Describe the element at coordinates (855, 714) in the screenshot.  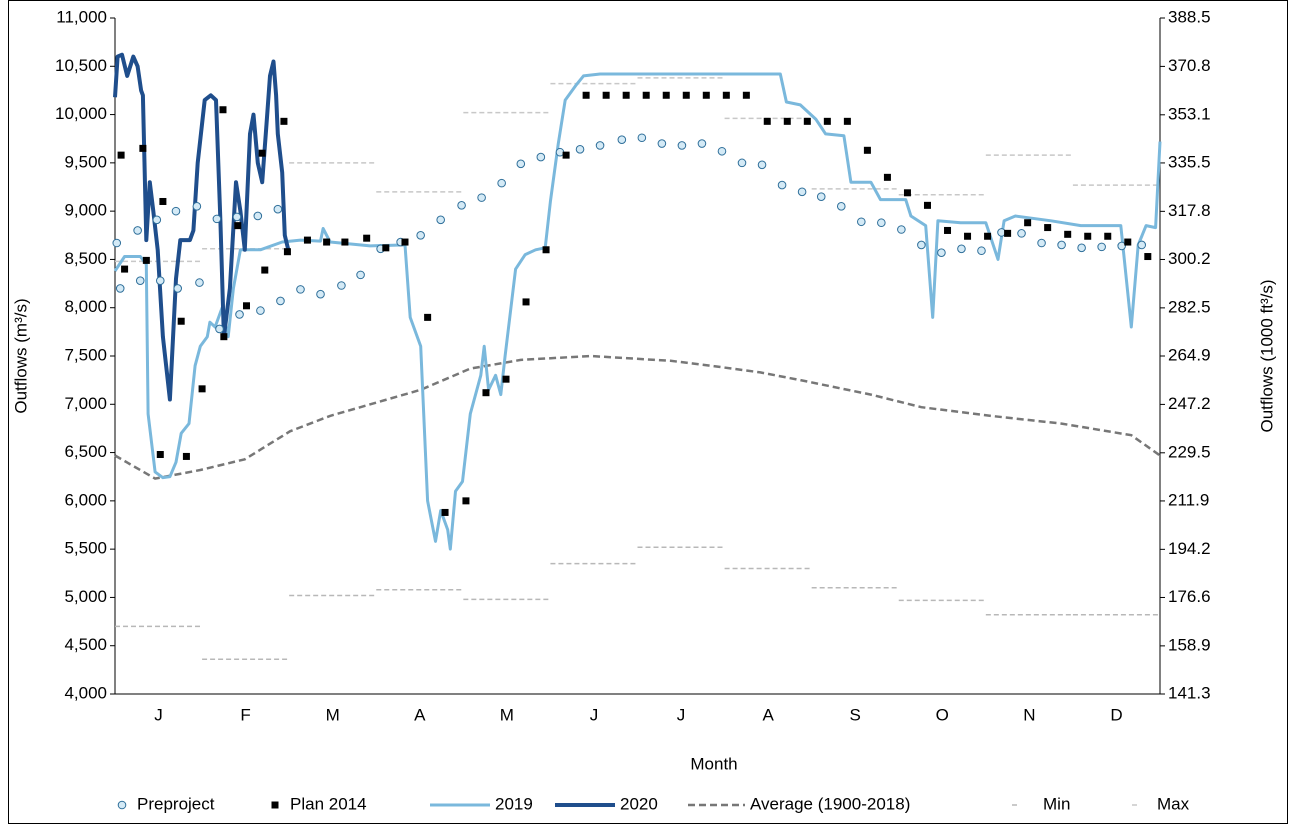
I see `x-tick-label: S` at that location.